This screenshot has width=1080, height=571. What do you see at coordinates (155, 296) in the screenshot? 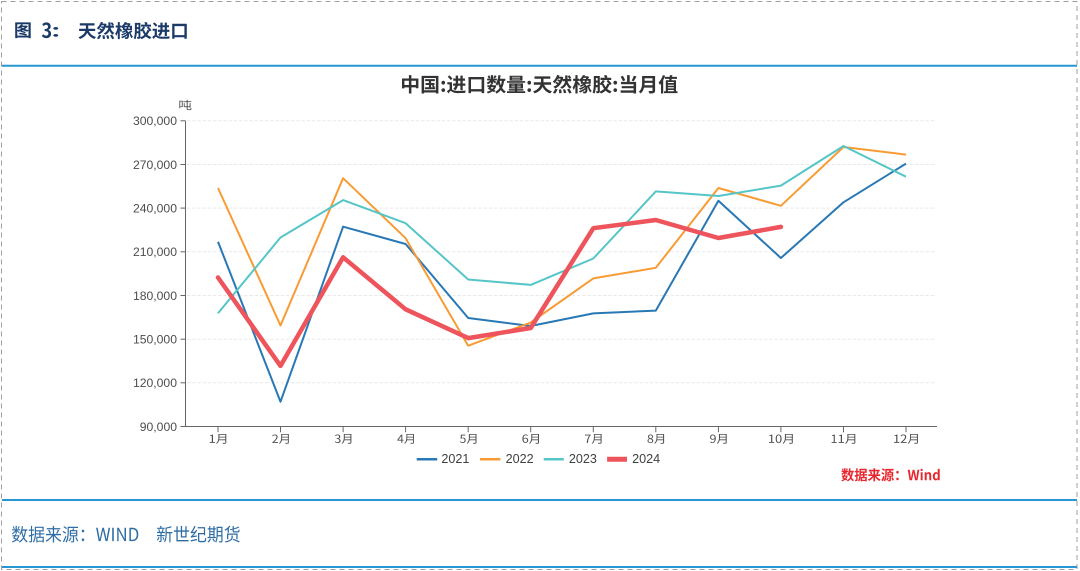
I see `svg-text: 180,000` at bounding box center [155, 296].